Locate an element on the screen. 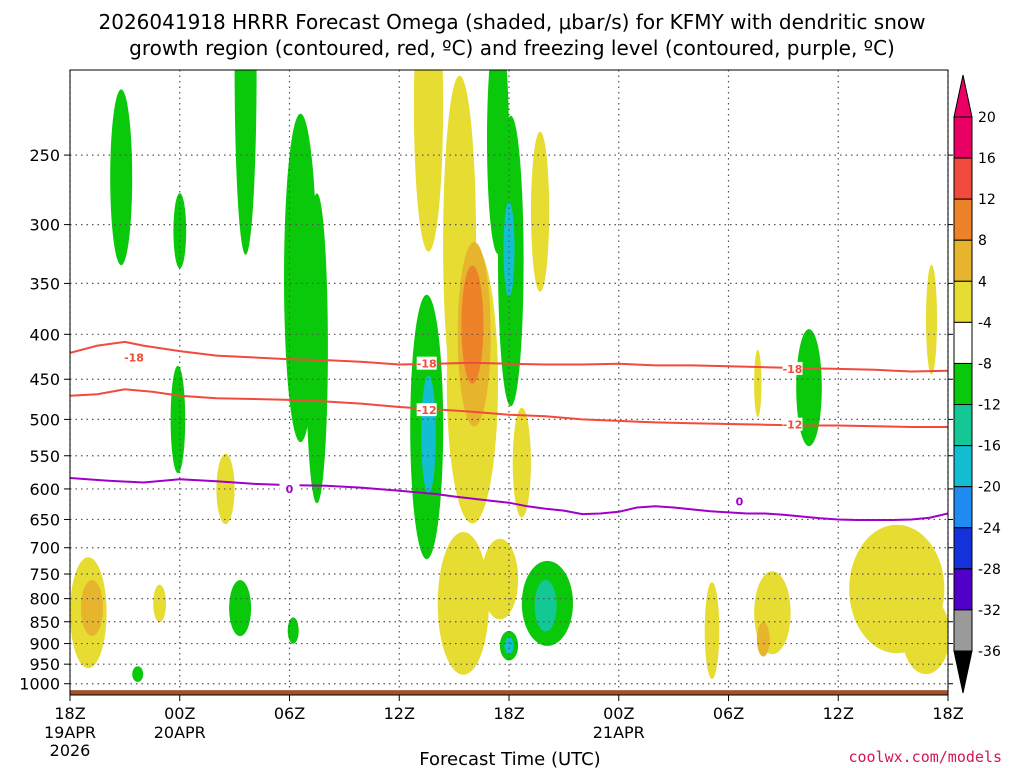  x-date-label-1-0: 20APR is located at coordinates (180, 732).